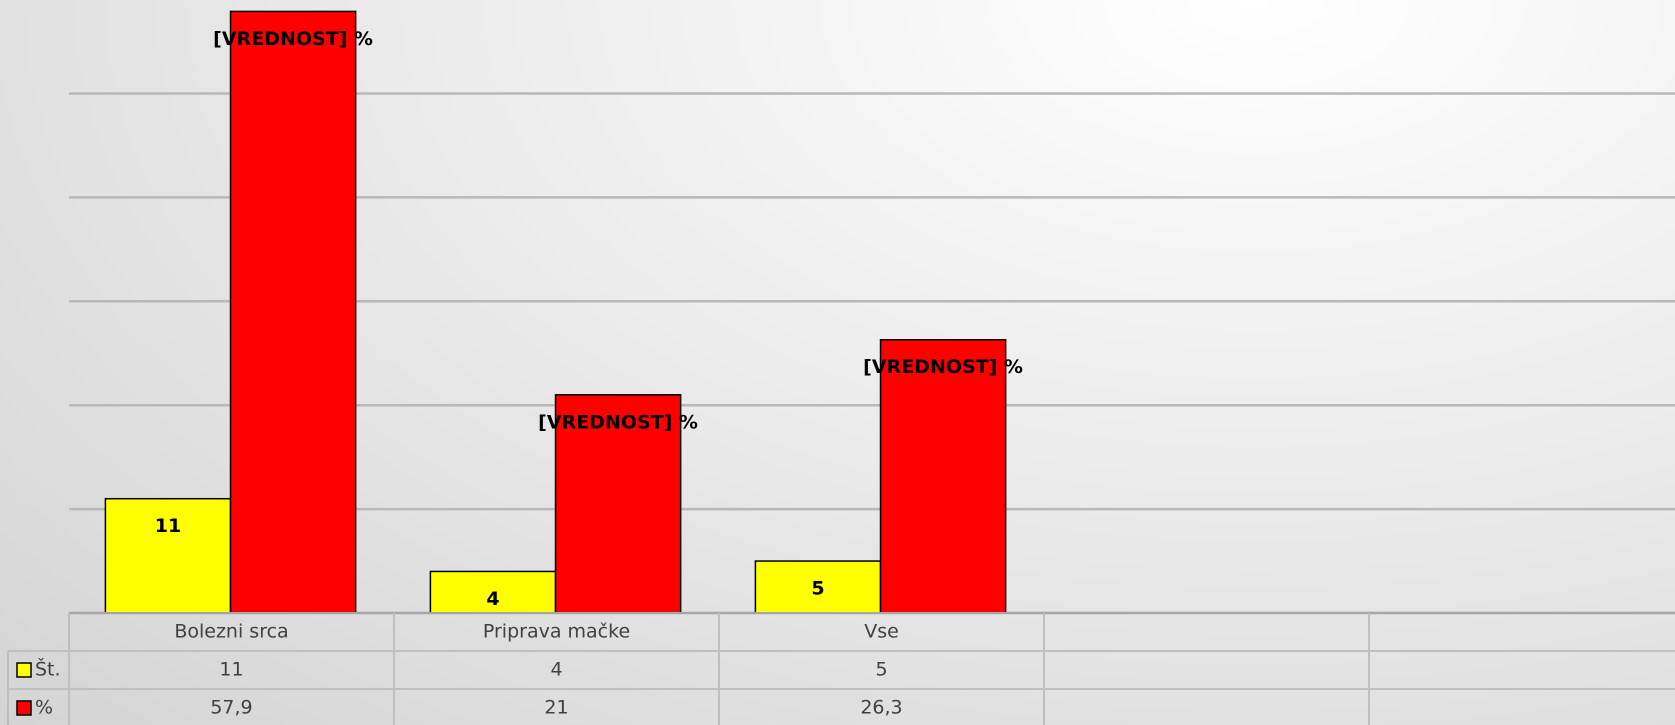 This screenshot has width=1675, height=725. I want to click on x-tick-label: Priprava mačke, so click(556, 632).